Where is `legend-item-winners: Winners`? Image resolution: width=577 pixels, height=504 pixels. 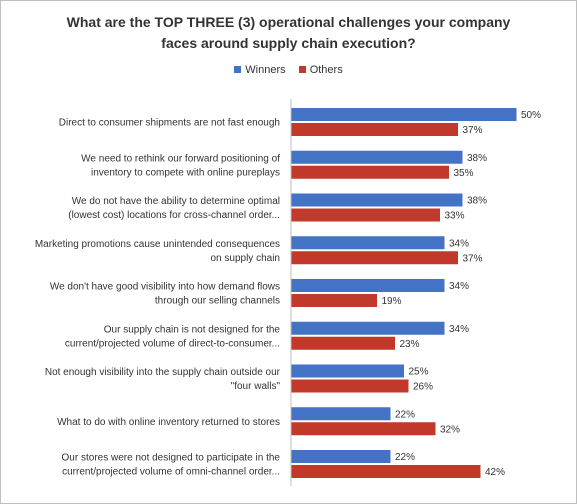 legend-item-winners: Winners is located at coordinates (260, 70).